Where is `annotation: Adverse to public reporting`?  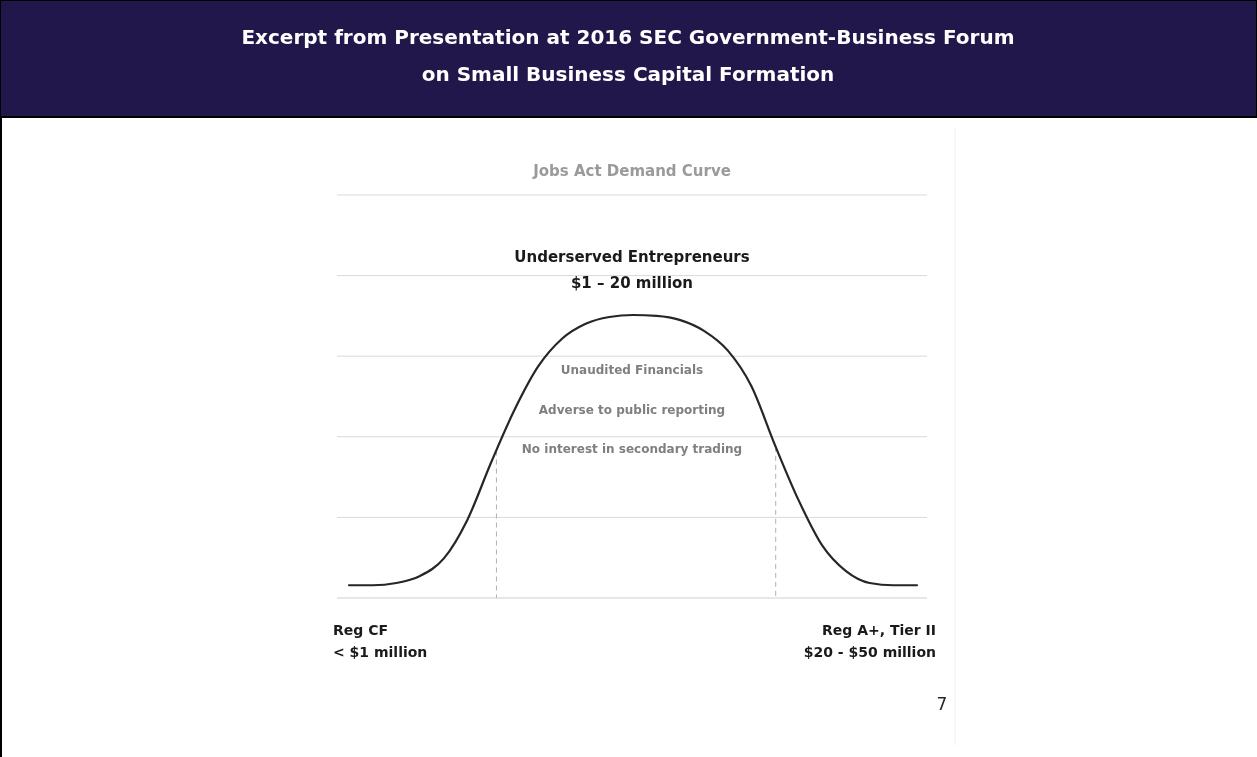 annotation: Adverse to public reporting is located at coordinates (632, 410).